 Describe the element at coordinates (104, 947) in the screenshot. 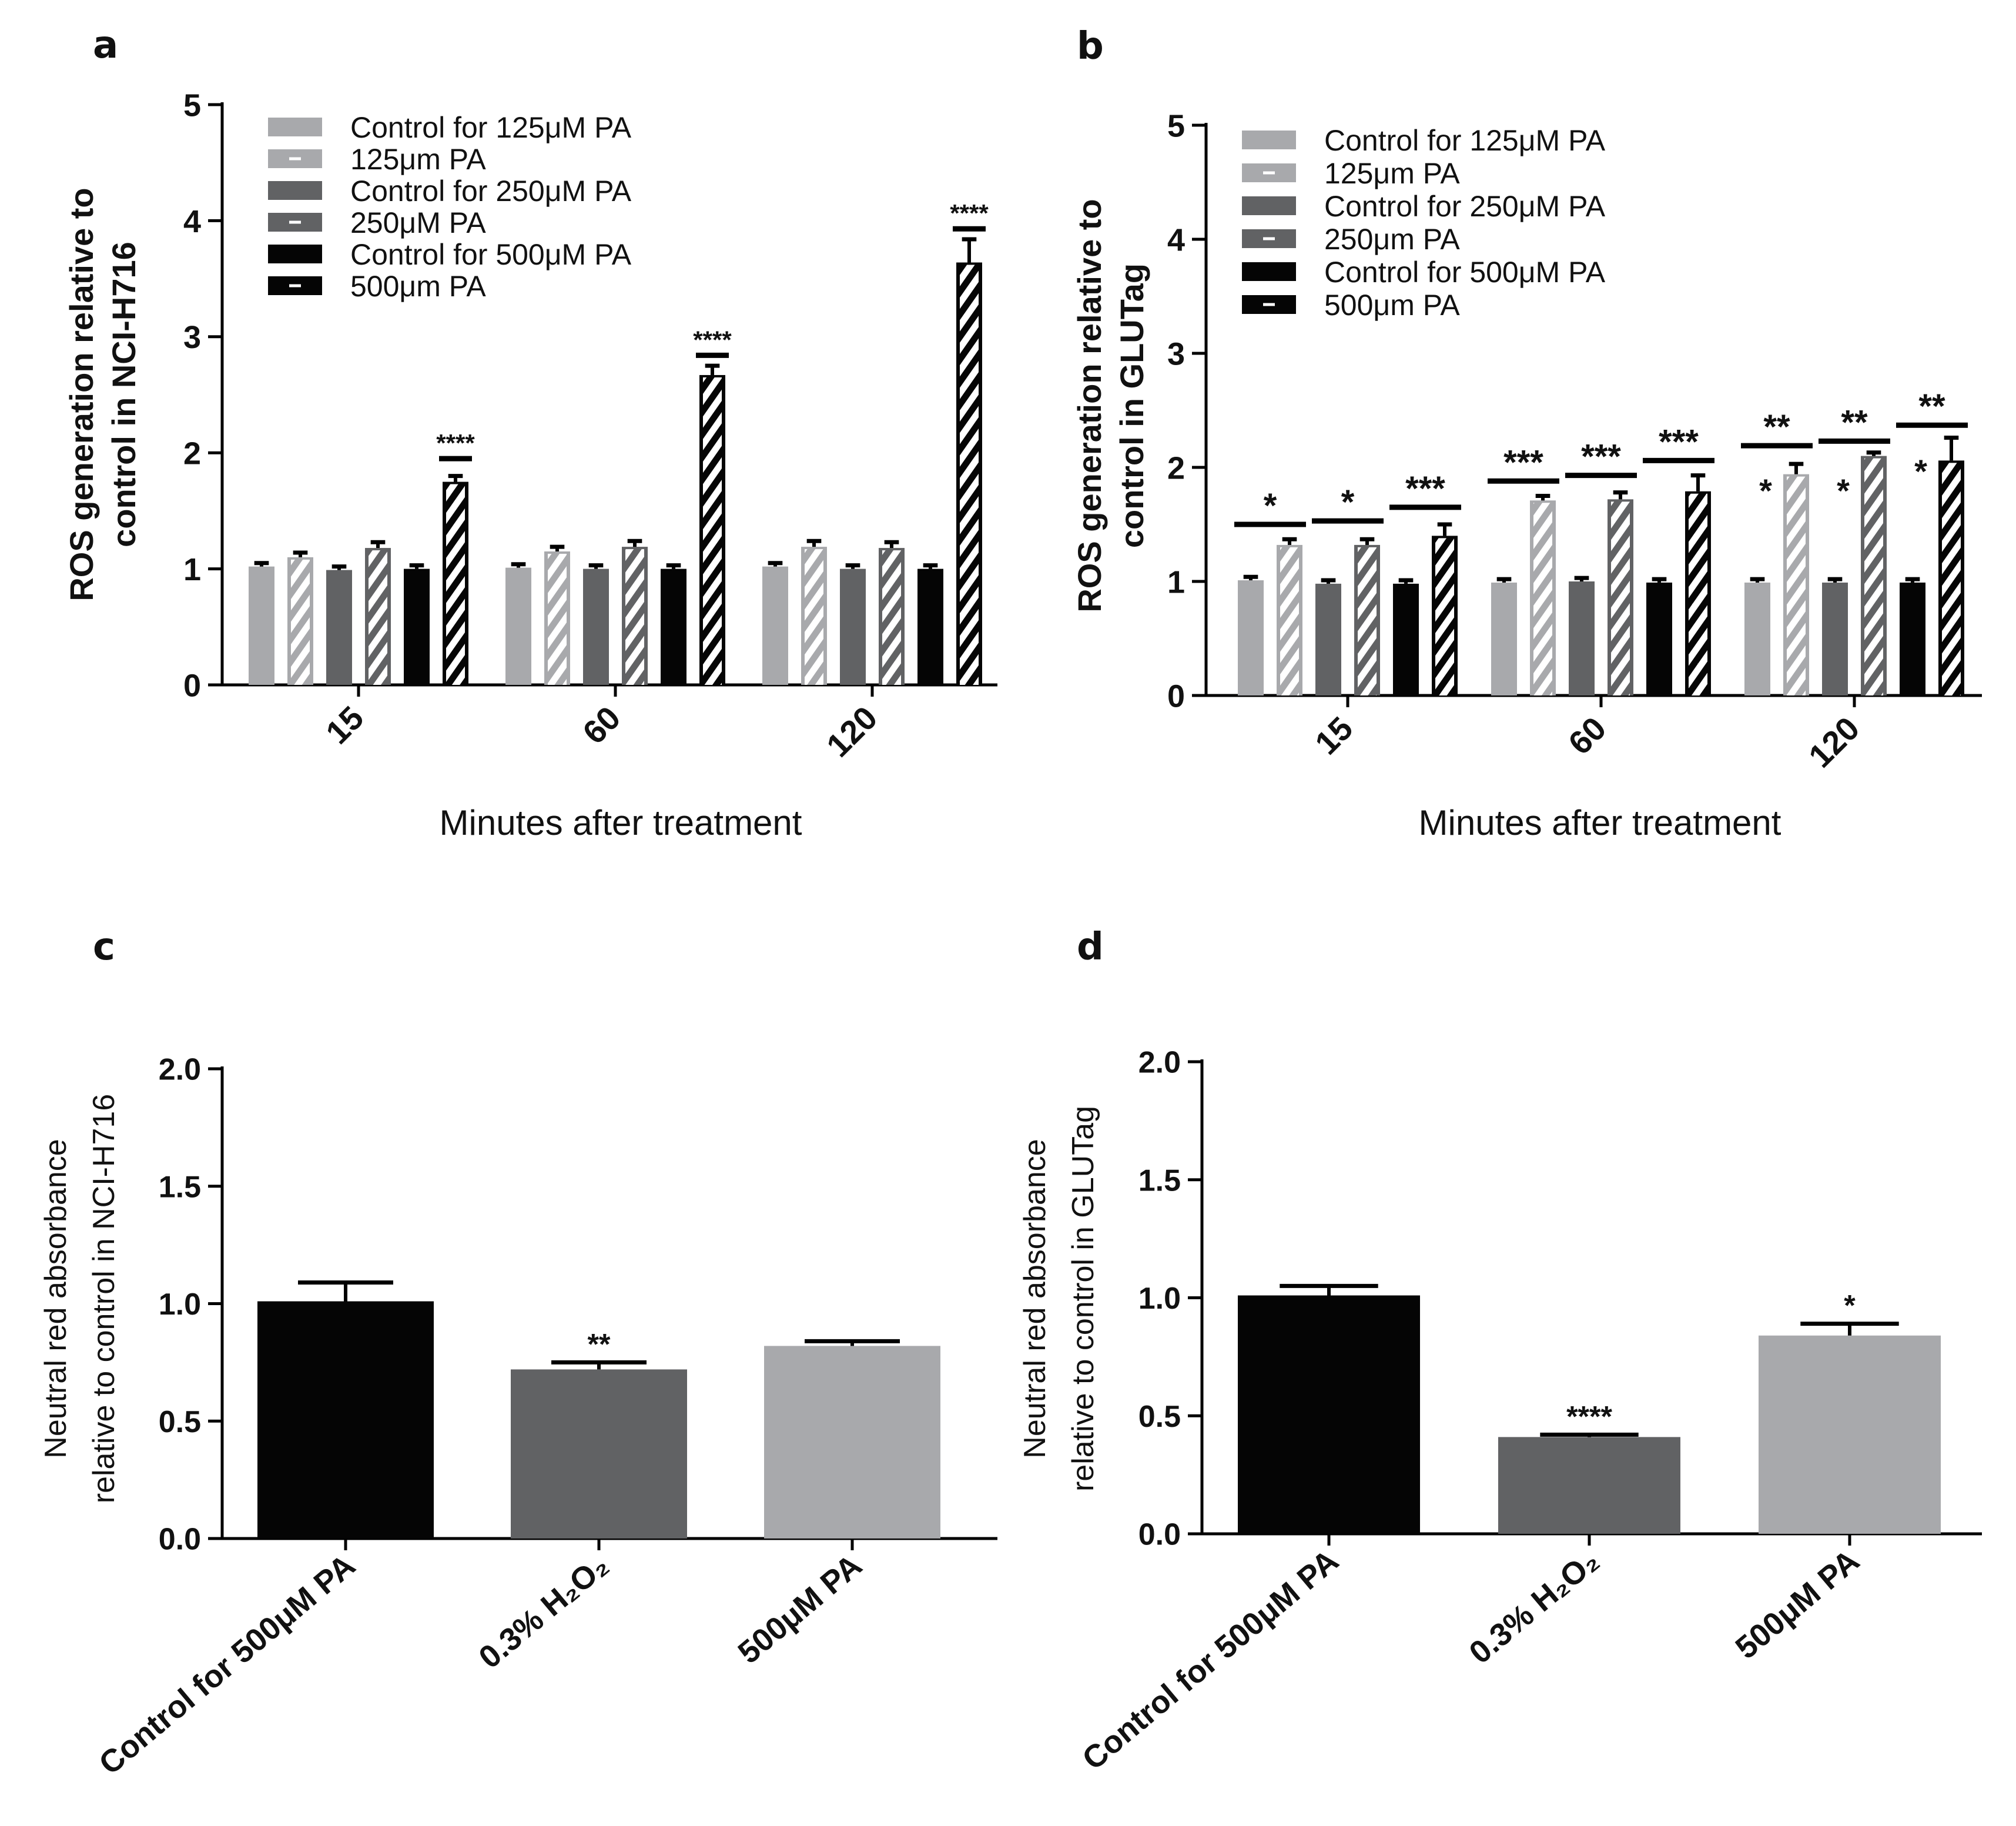

I see `panel-letter-c: c` at that location.